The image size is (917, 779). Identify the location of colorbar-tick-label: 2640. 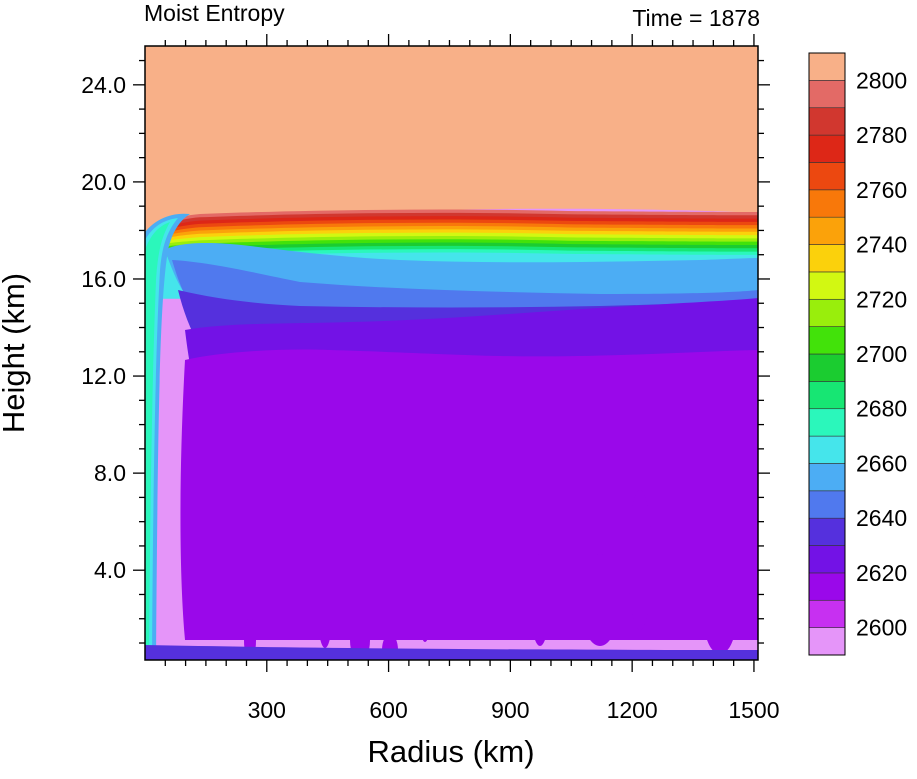
(881, 518).